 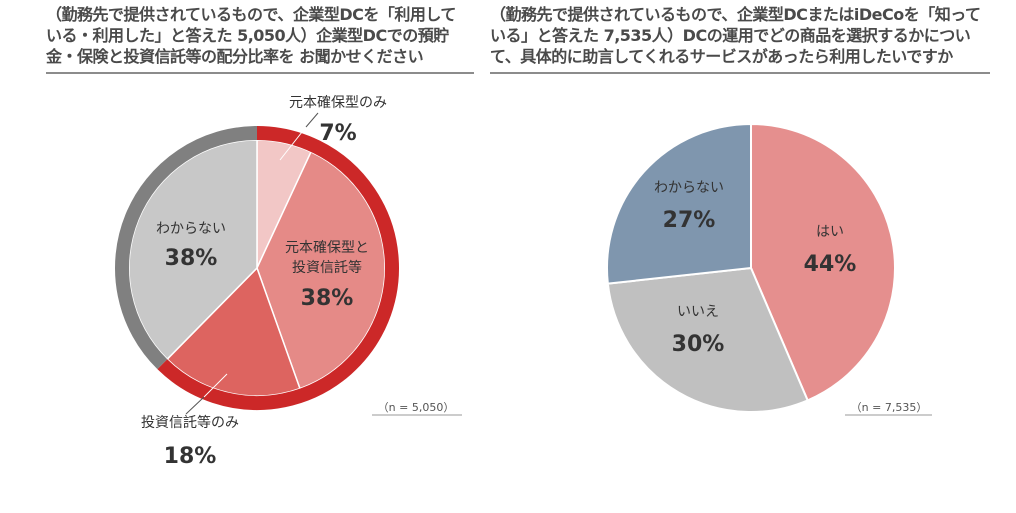 What do you see at coordinates (889, 407) in the screenshot?
I see `sample-size-note: （n = 7,535）` at bounding box center [889, 407].